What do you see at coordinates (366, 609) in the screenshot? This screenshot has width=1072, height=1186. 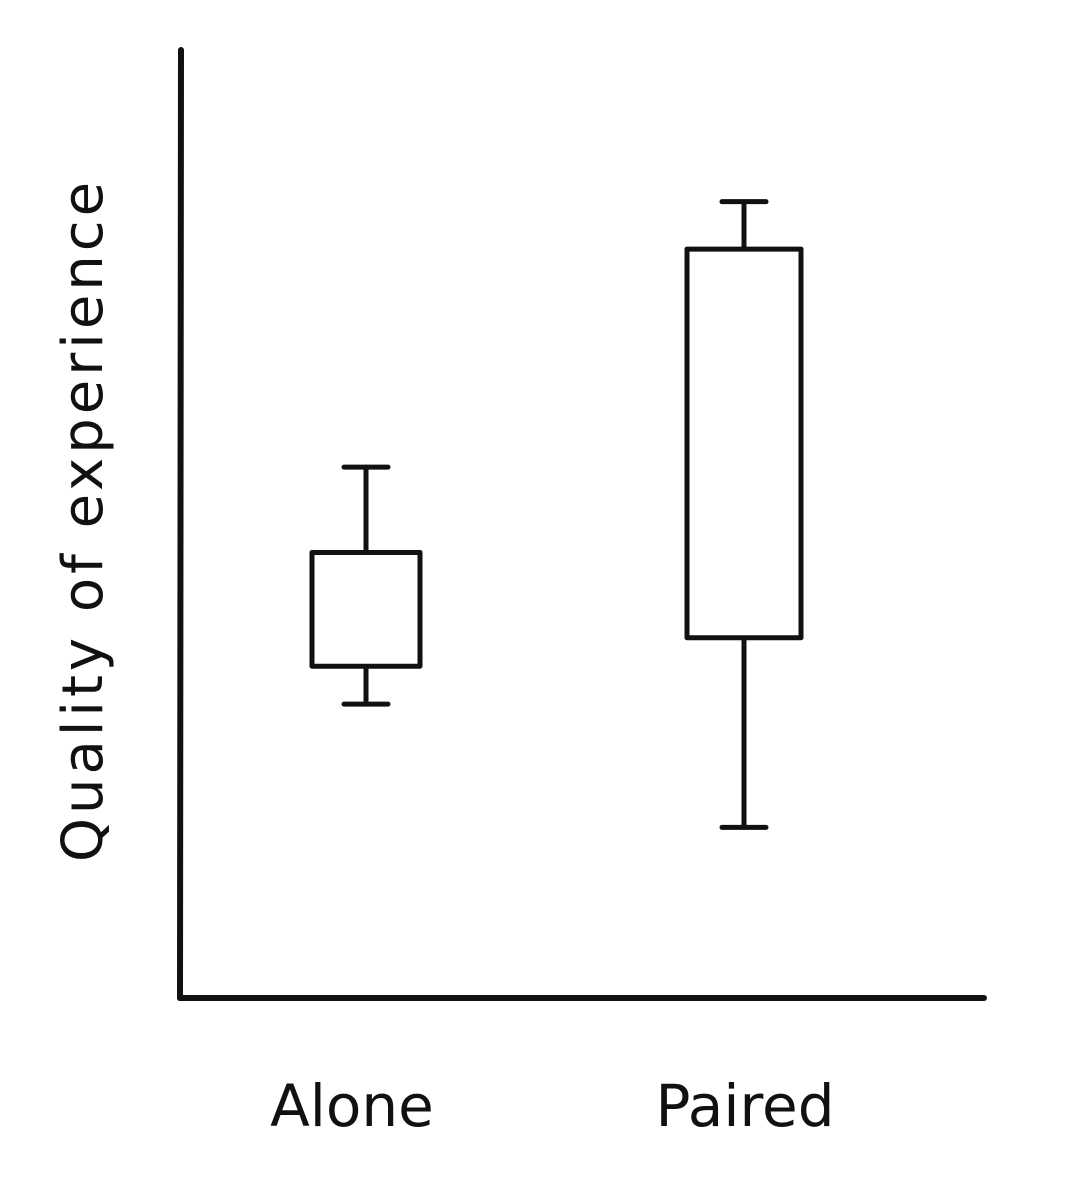 I see `box-rect-alone` at bounding box center [366, 609].